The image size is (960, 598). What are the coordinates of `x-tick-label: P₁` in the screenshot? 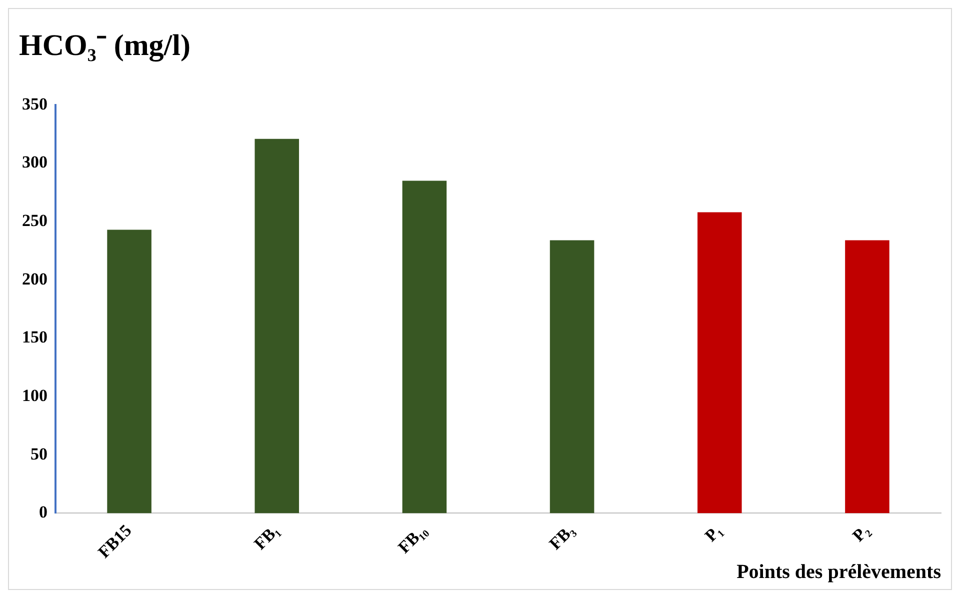 It's located at (713, 533).